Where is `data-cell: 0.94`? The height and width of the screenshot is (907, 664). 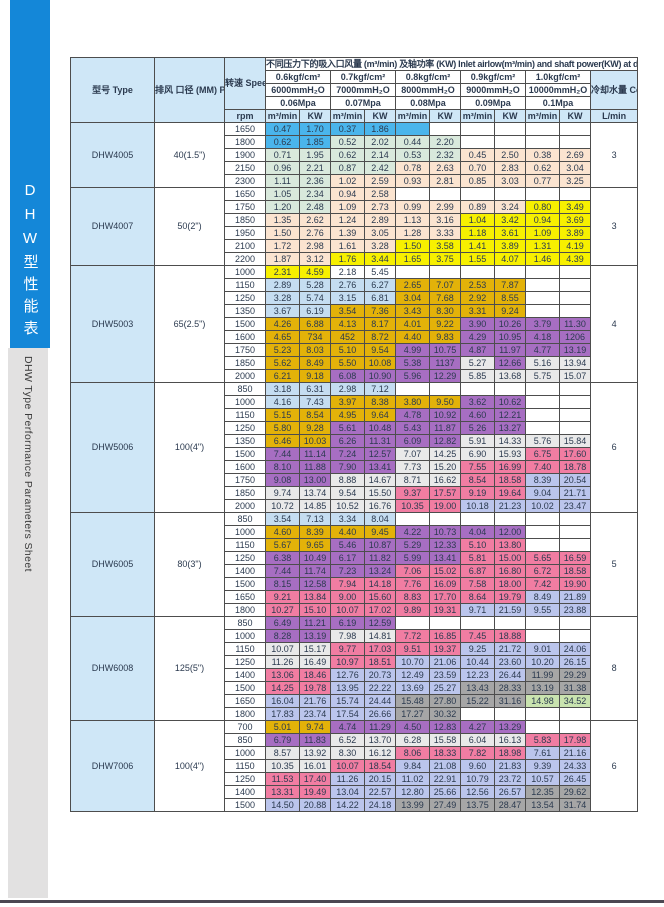 data-cell: 0.94 is located at coordinates (542, 220).